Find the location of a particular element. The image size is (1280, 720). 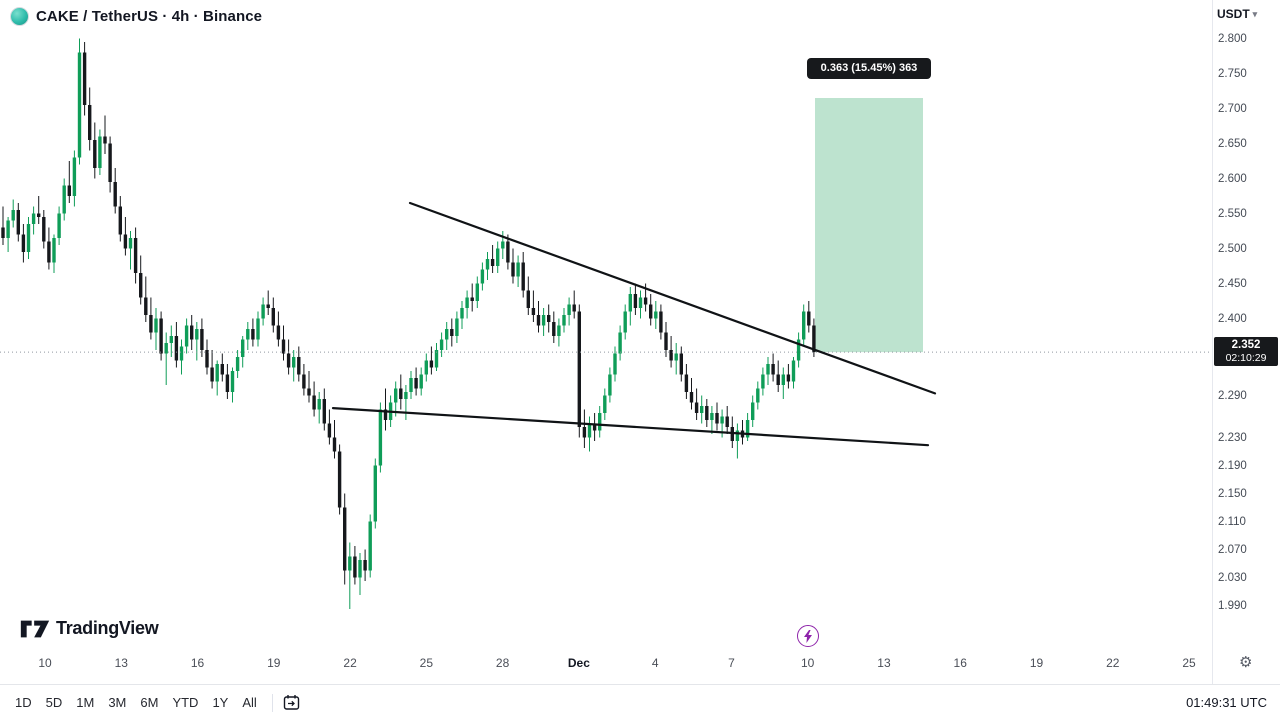

lower-descending-trendline is located at coordinates (630, 427).